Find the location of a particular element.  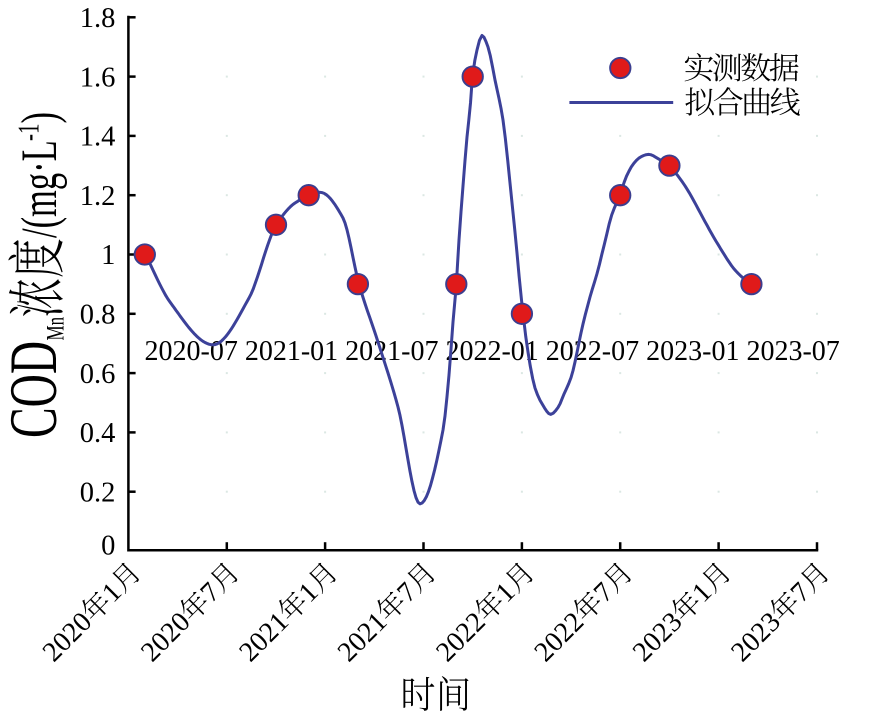

svg-text: -1 is located at coordinates (27, 132).